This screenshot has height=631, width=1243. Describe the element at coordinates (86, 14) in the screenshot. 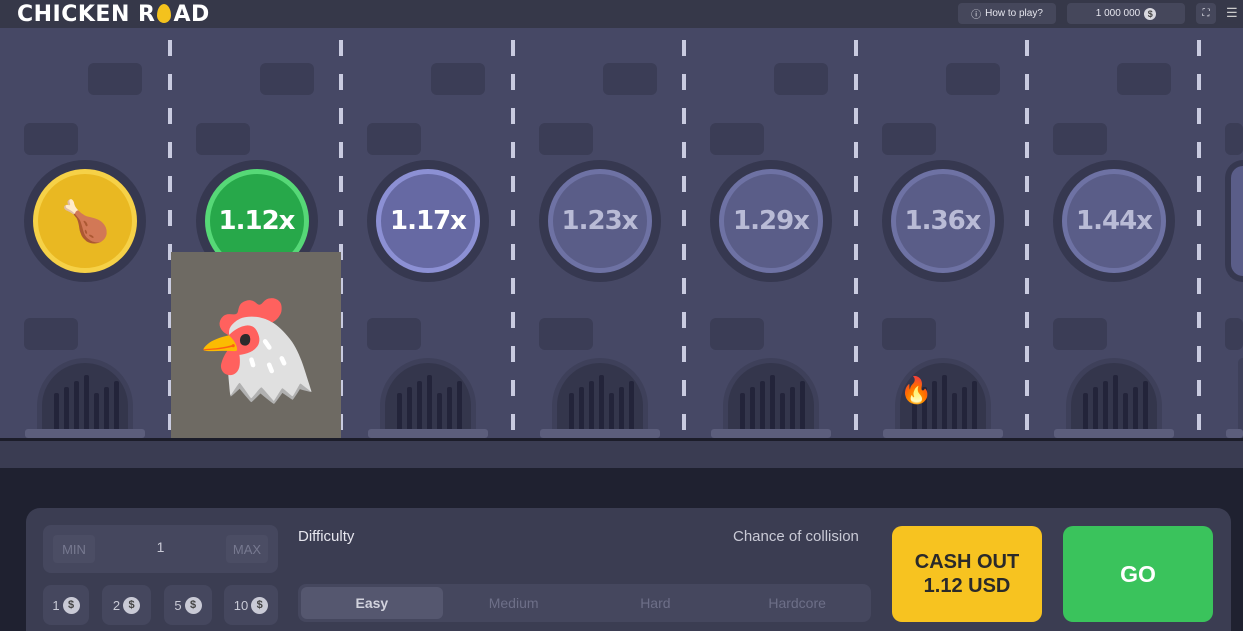

I see `logo-text: CHICKEN R` at that location.